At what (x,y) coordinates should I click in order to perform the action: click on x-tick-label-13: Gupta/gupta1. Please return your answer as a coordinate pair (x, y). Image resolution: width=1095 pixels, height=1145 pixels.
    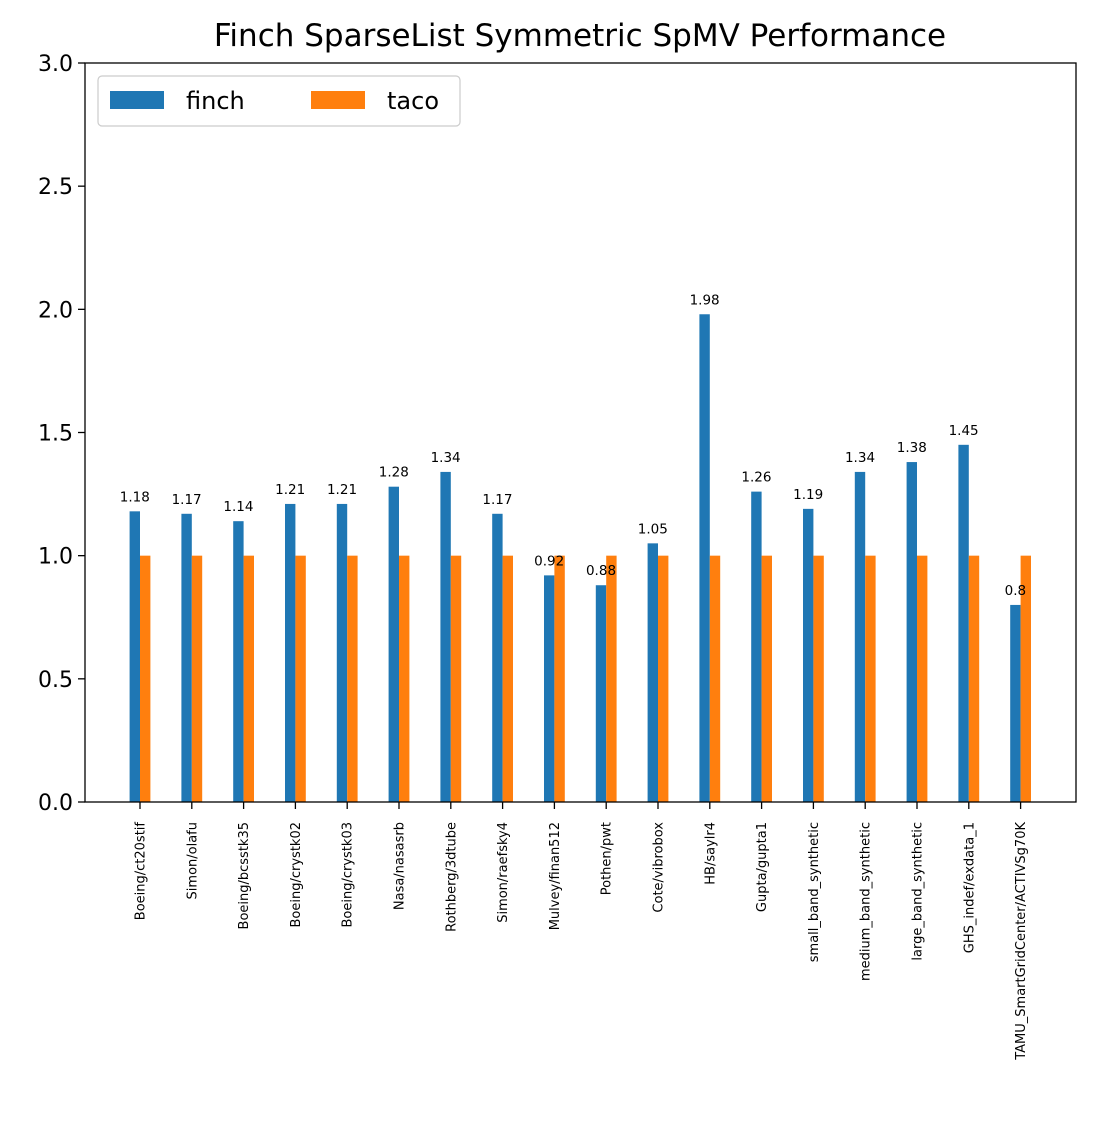
    Looking at the image, I should click on (762, 867).